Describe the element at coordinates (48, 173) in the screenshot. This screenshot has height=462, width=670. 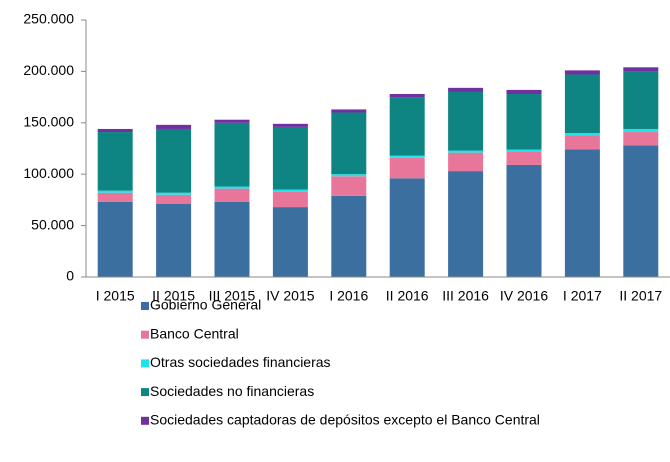
I see `y-tick-label: 100.000` at that location.